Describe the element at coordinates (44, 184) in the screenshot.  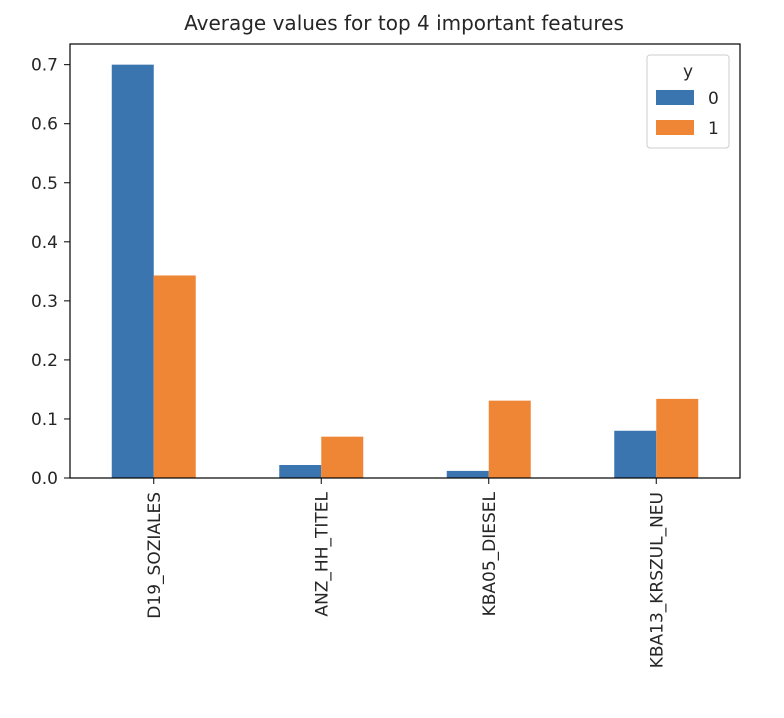
I see `y-tick-label: 0.5` at that location.